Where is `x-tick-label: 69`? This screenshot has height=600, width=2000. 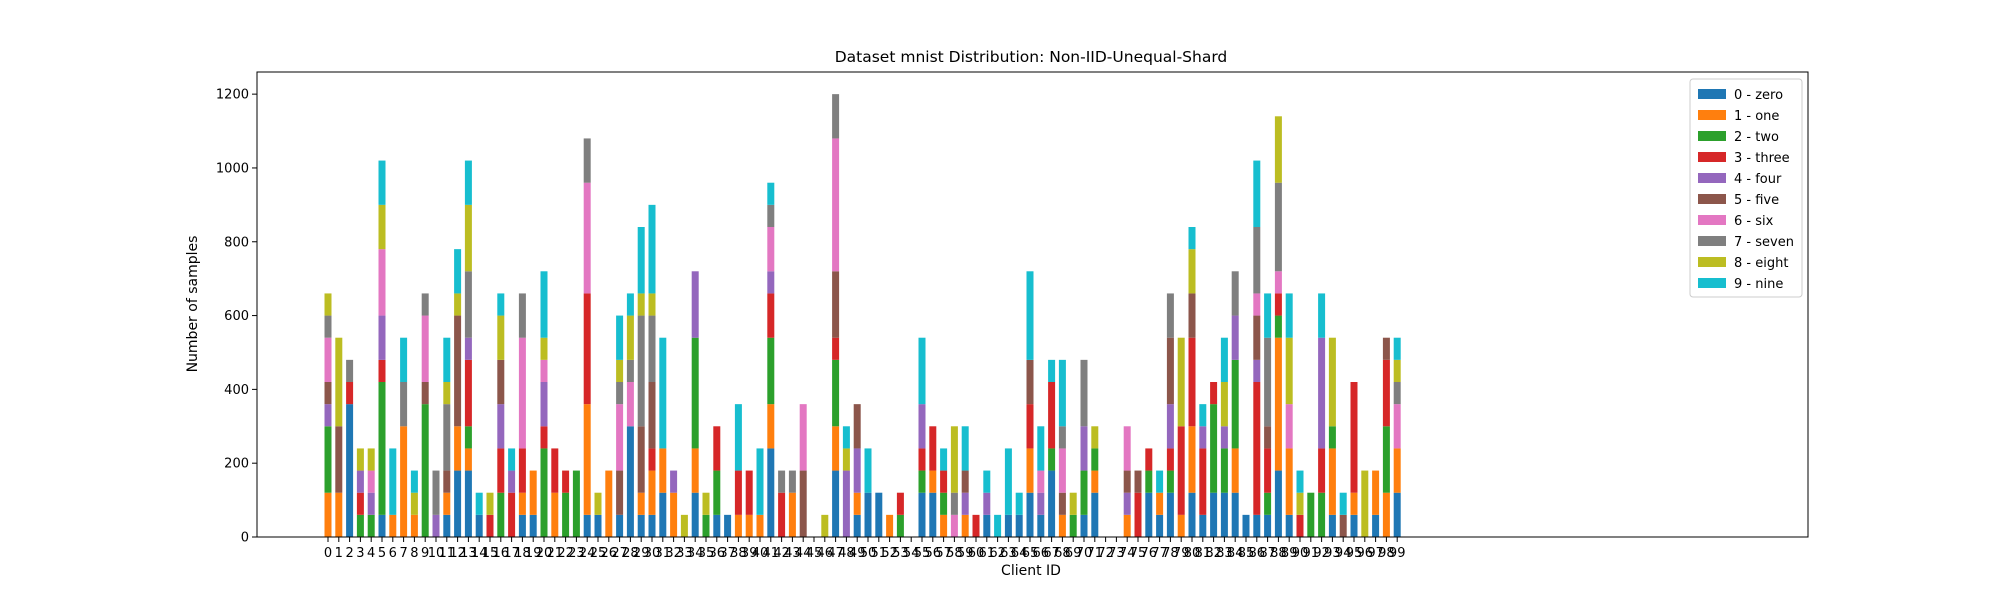
x-tick-label: 69 is located at coordinates (1073, 553).